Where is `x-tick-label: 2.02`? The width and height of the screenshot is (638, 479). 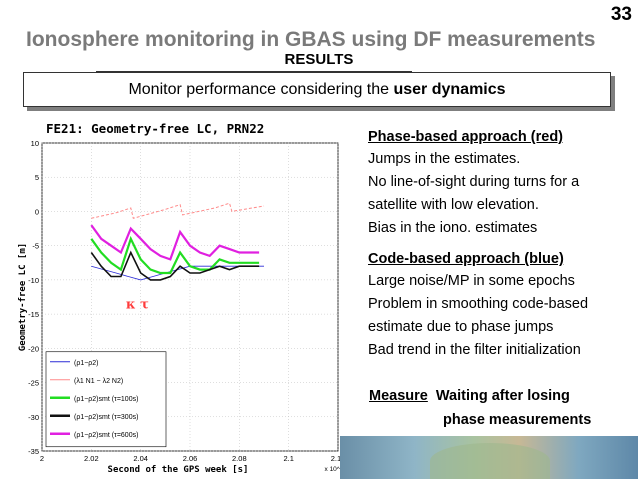 x-tick-label: 2.02 is located at coordinates (91, 458).